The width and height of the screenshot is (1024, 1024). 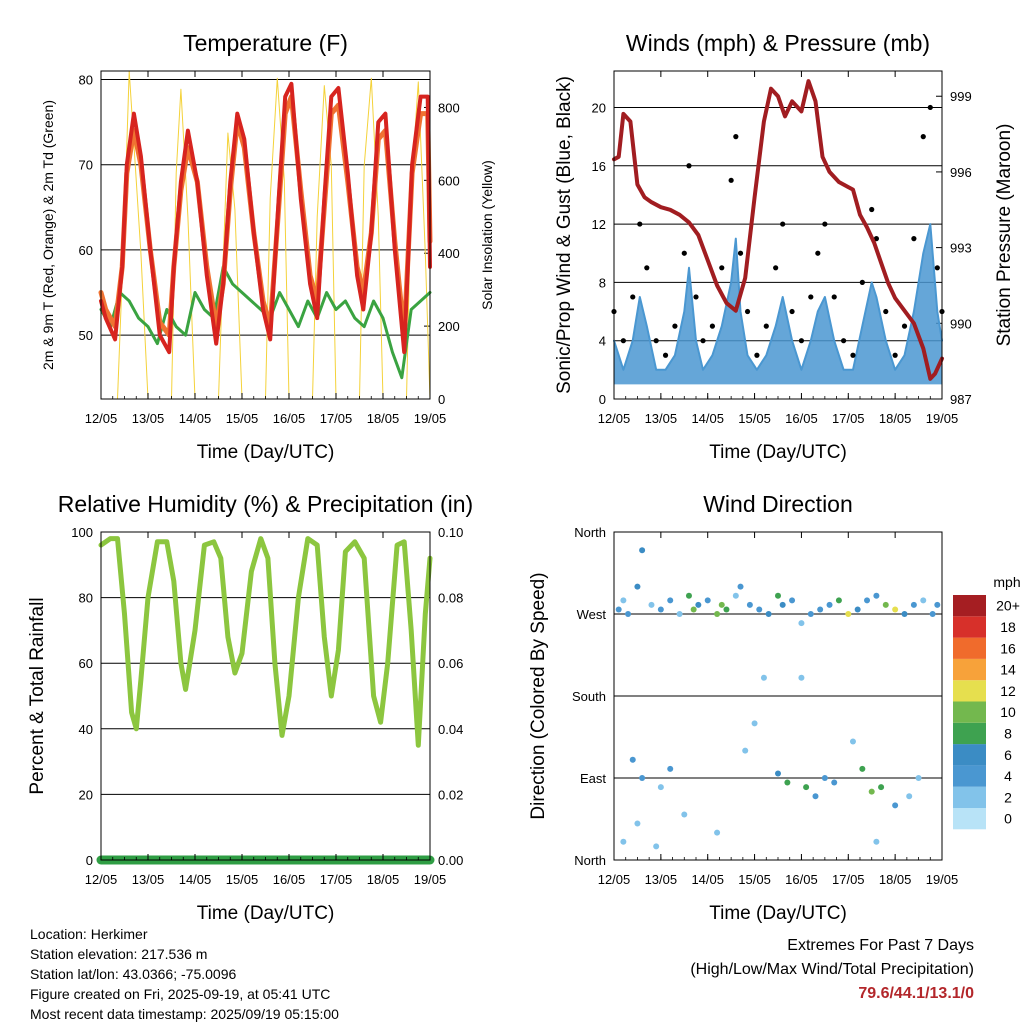 I want to click on humidity-xtick-label: 16/05, so click(x=289, y=879).